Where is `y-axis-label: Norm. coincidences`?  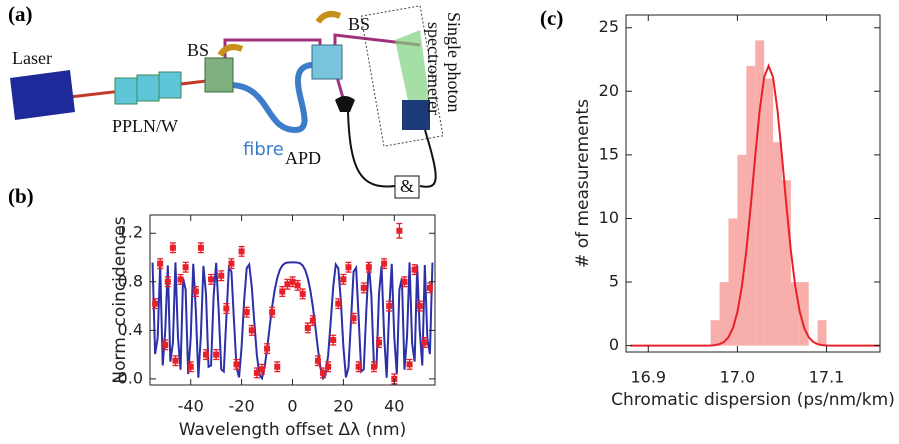
y-axis-label: Norm. coincidences is located at coordinates (120, 299).